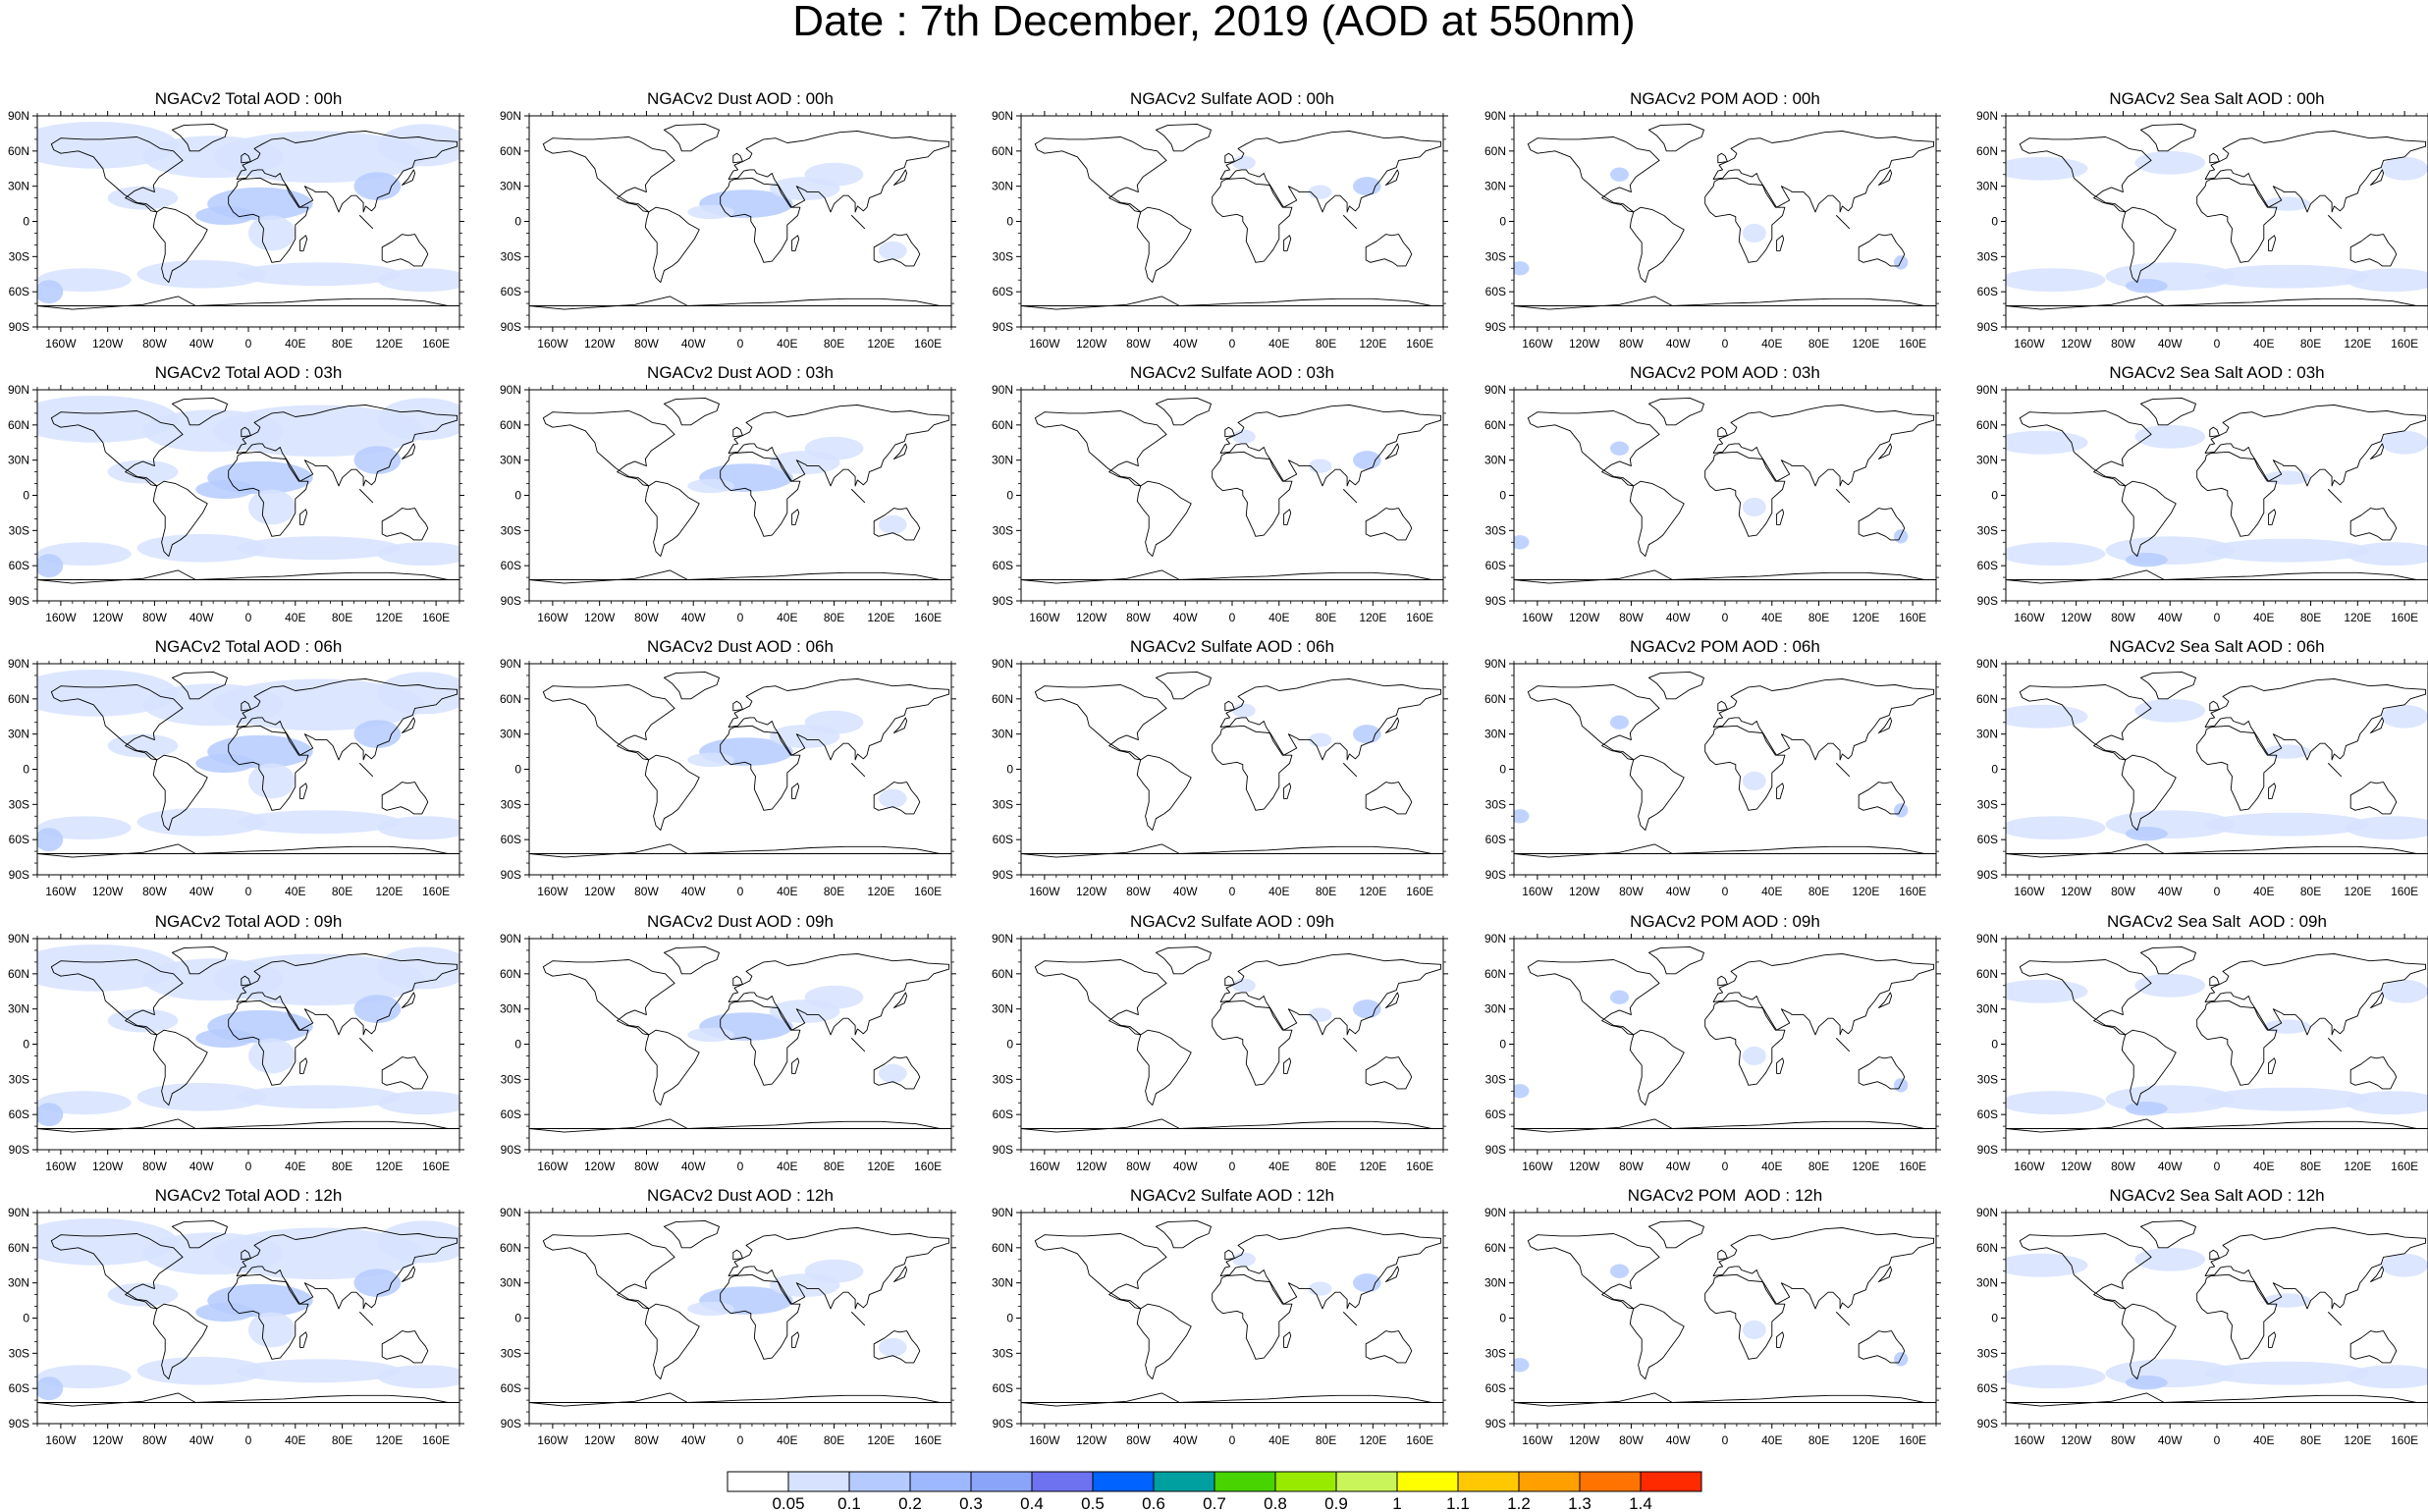 The image size is (2428, 1512). Describe the element at coordinates (249, 922) in the screenshot. I see `panel-title: NGACv2 Total AOD : 09h` at that location.